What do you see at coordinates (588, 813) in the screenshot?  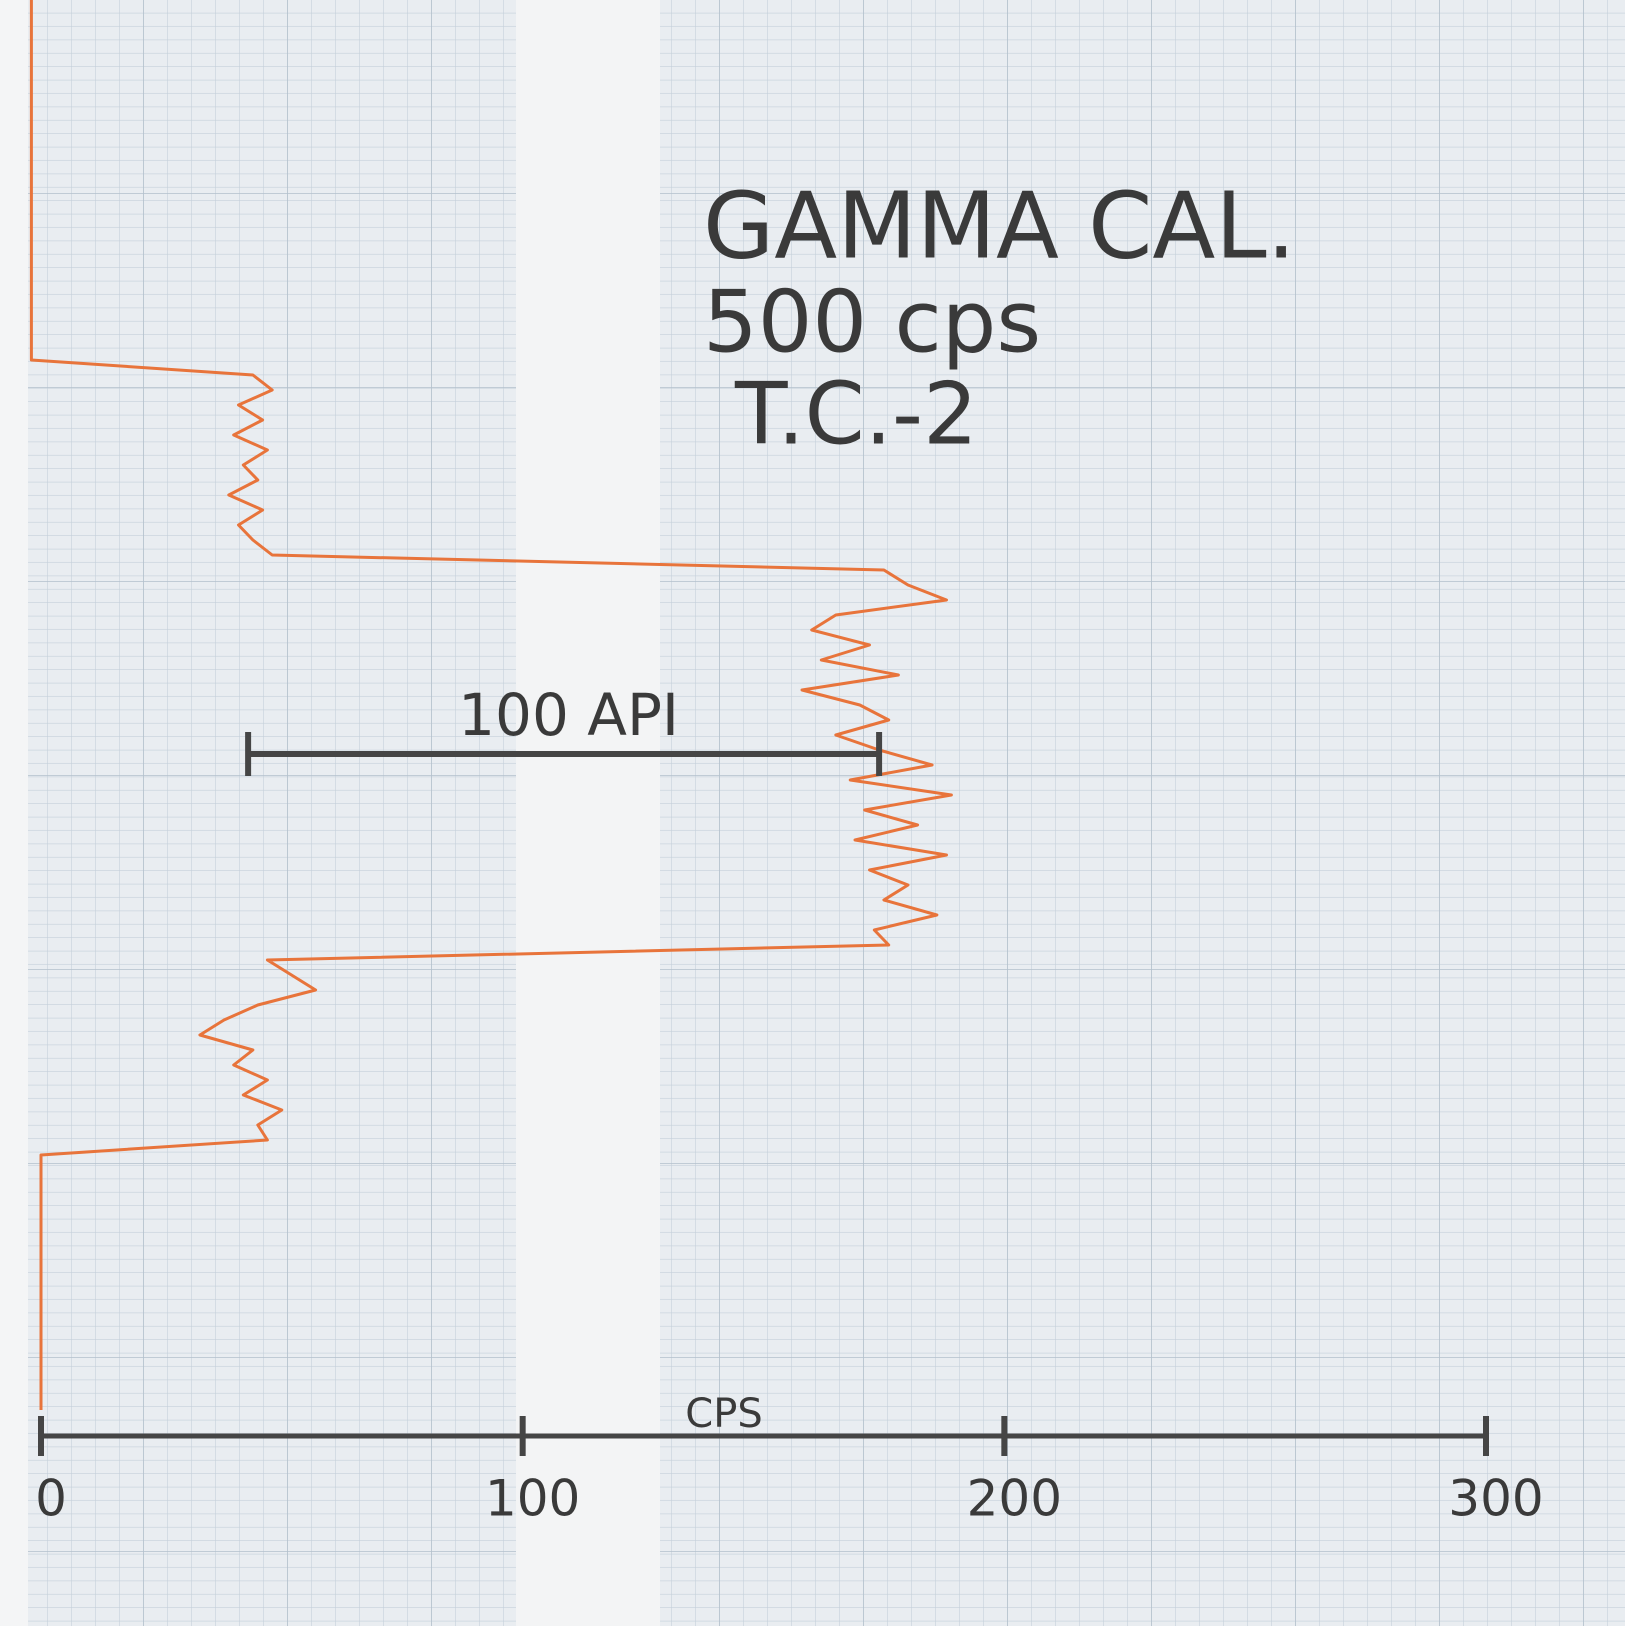 I see `paper-band` at bounding box center [588, 813].